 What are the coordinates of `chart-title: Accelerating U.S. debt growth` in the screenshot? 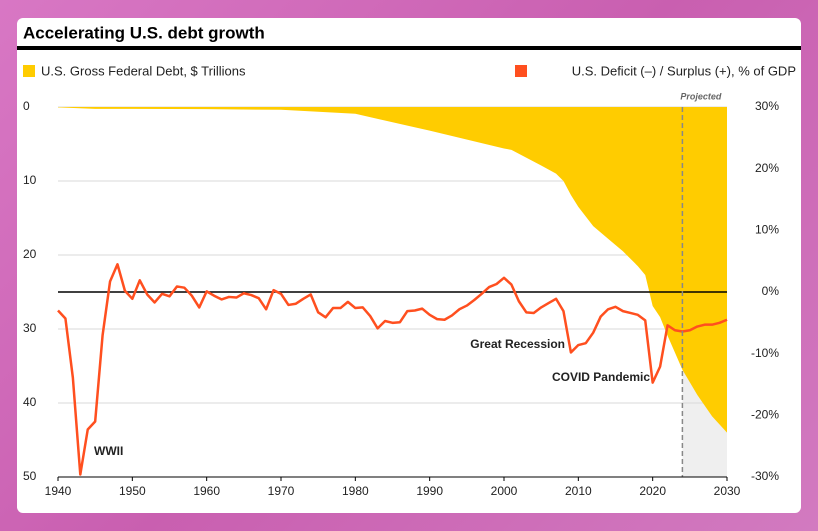 It's located at (144, 32).